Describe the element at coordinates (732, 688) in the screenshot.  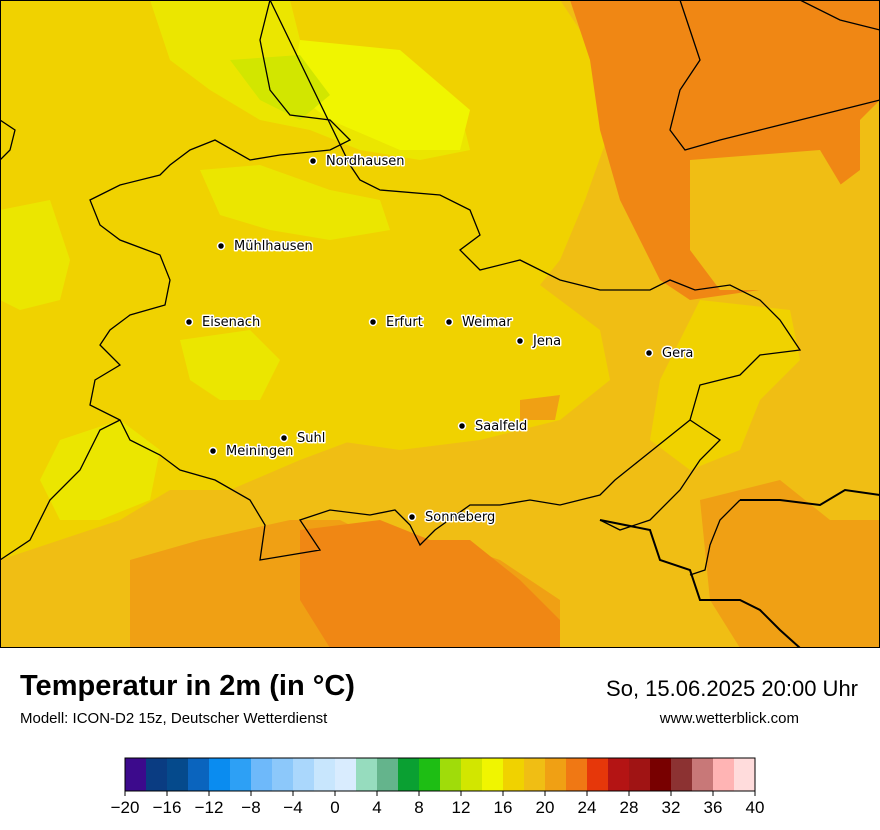
I see `forecast-datetime: So, 15.06.2025 20:00 Uhr` at that location.